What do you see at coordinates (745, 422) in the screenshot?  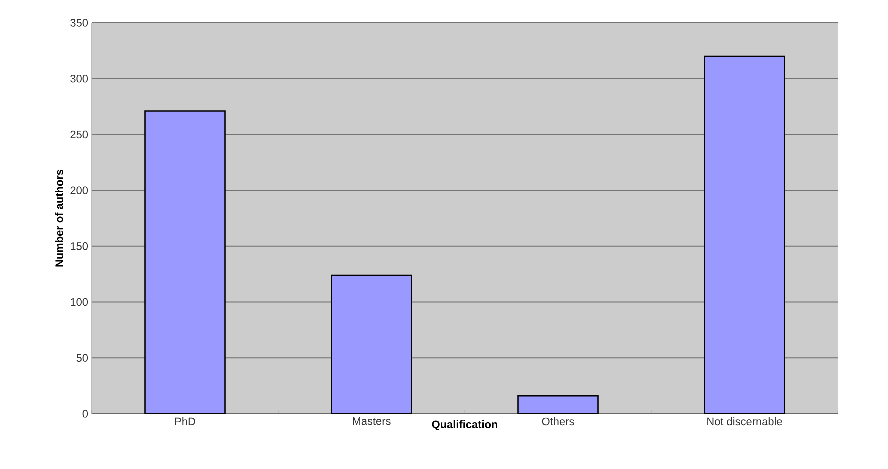 I see `x-tick-label: Not discernable` at bounding box center [745, 422].